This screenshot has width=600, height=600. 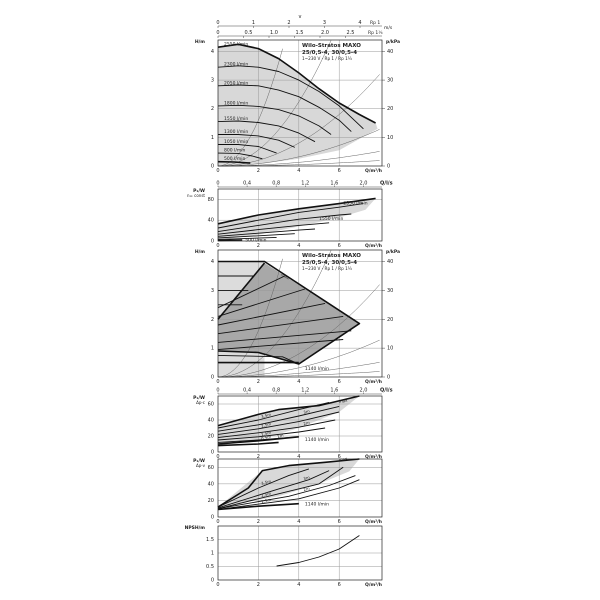 What do you see at coordinates (274, 33) in the screenshot?
I see `velocity-tick-label: 1.0` at bounding box center [274, 33].